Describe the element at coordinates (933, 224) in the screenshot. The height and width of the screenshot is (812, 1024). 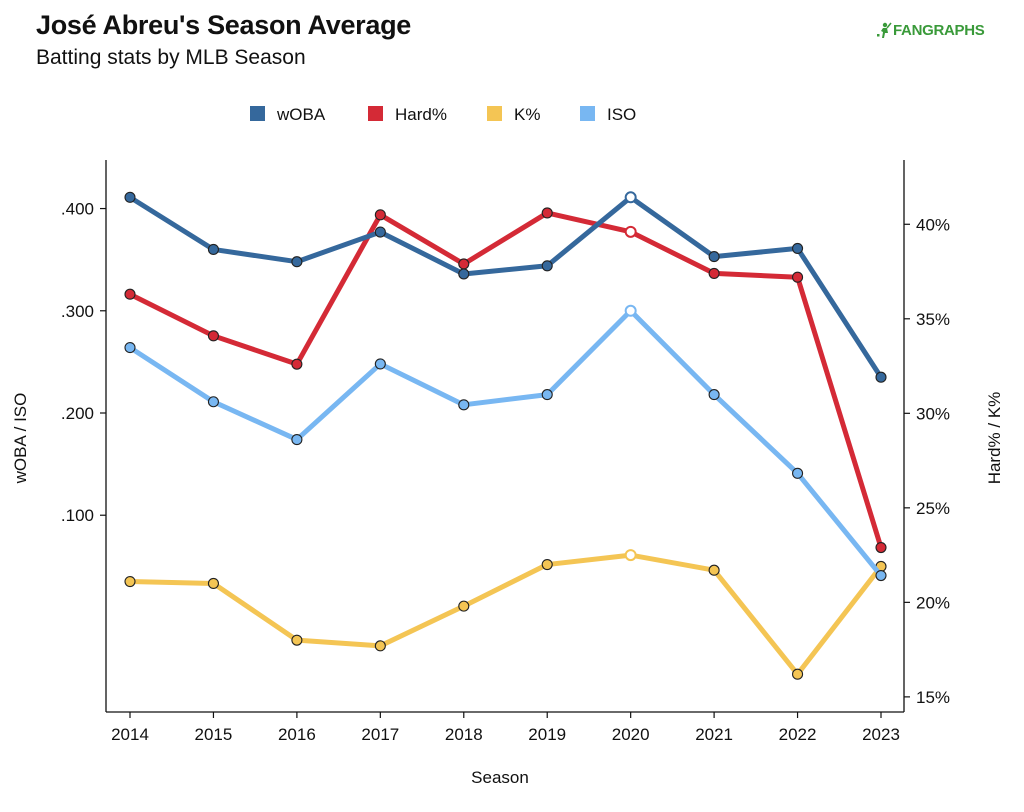
I see `y-tick-right-label: 40%` at that location.